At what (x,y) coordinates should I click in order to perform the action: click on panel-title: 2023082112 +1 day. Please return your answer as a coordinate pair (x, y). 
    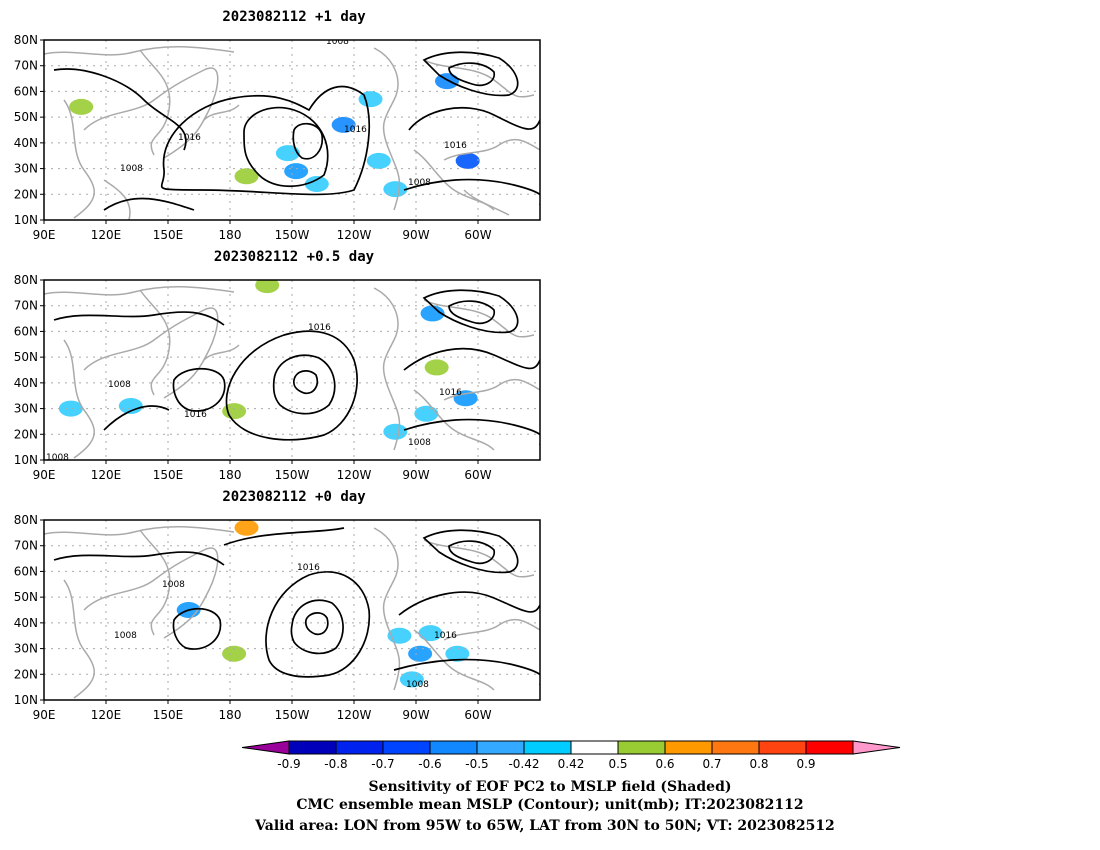
    Looking at the image, I should click on (294, 17).